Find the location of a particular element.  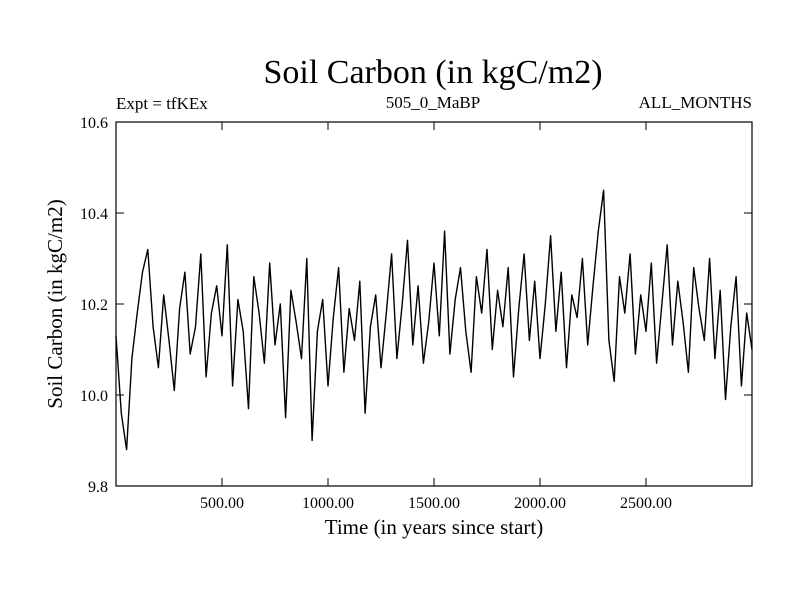

x-tick-label: 500.00 is located at coordinates (222, 503).